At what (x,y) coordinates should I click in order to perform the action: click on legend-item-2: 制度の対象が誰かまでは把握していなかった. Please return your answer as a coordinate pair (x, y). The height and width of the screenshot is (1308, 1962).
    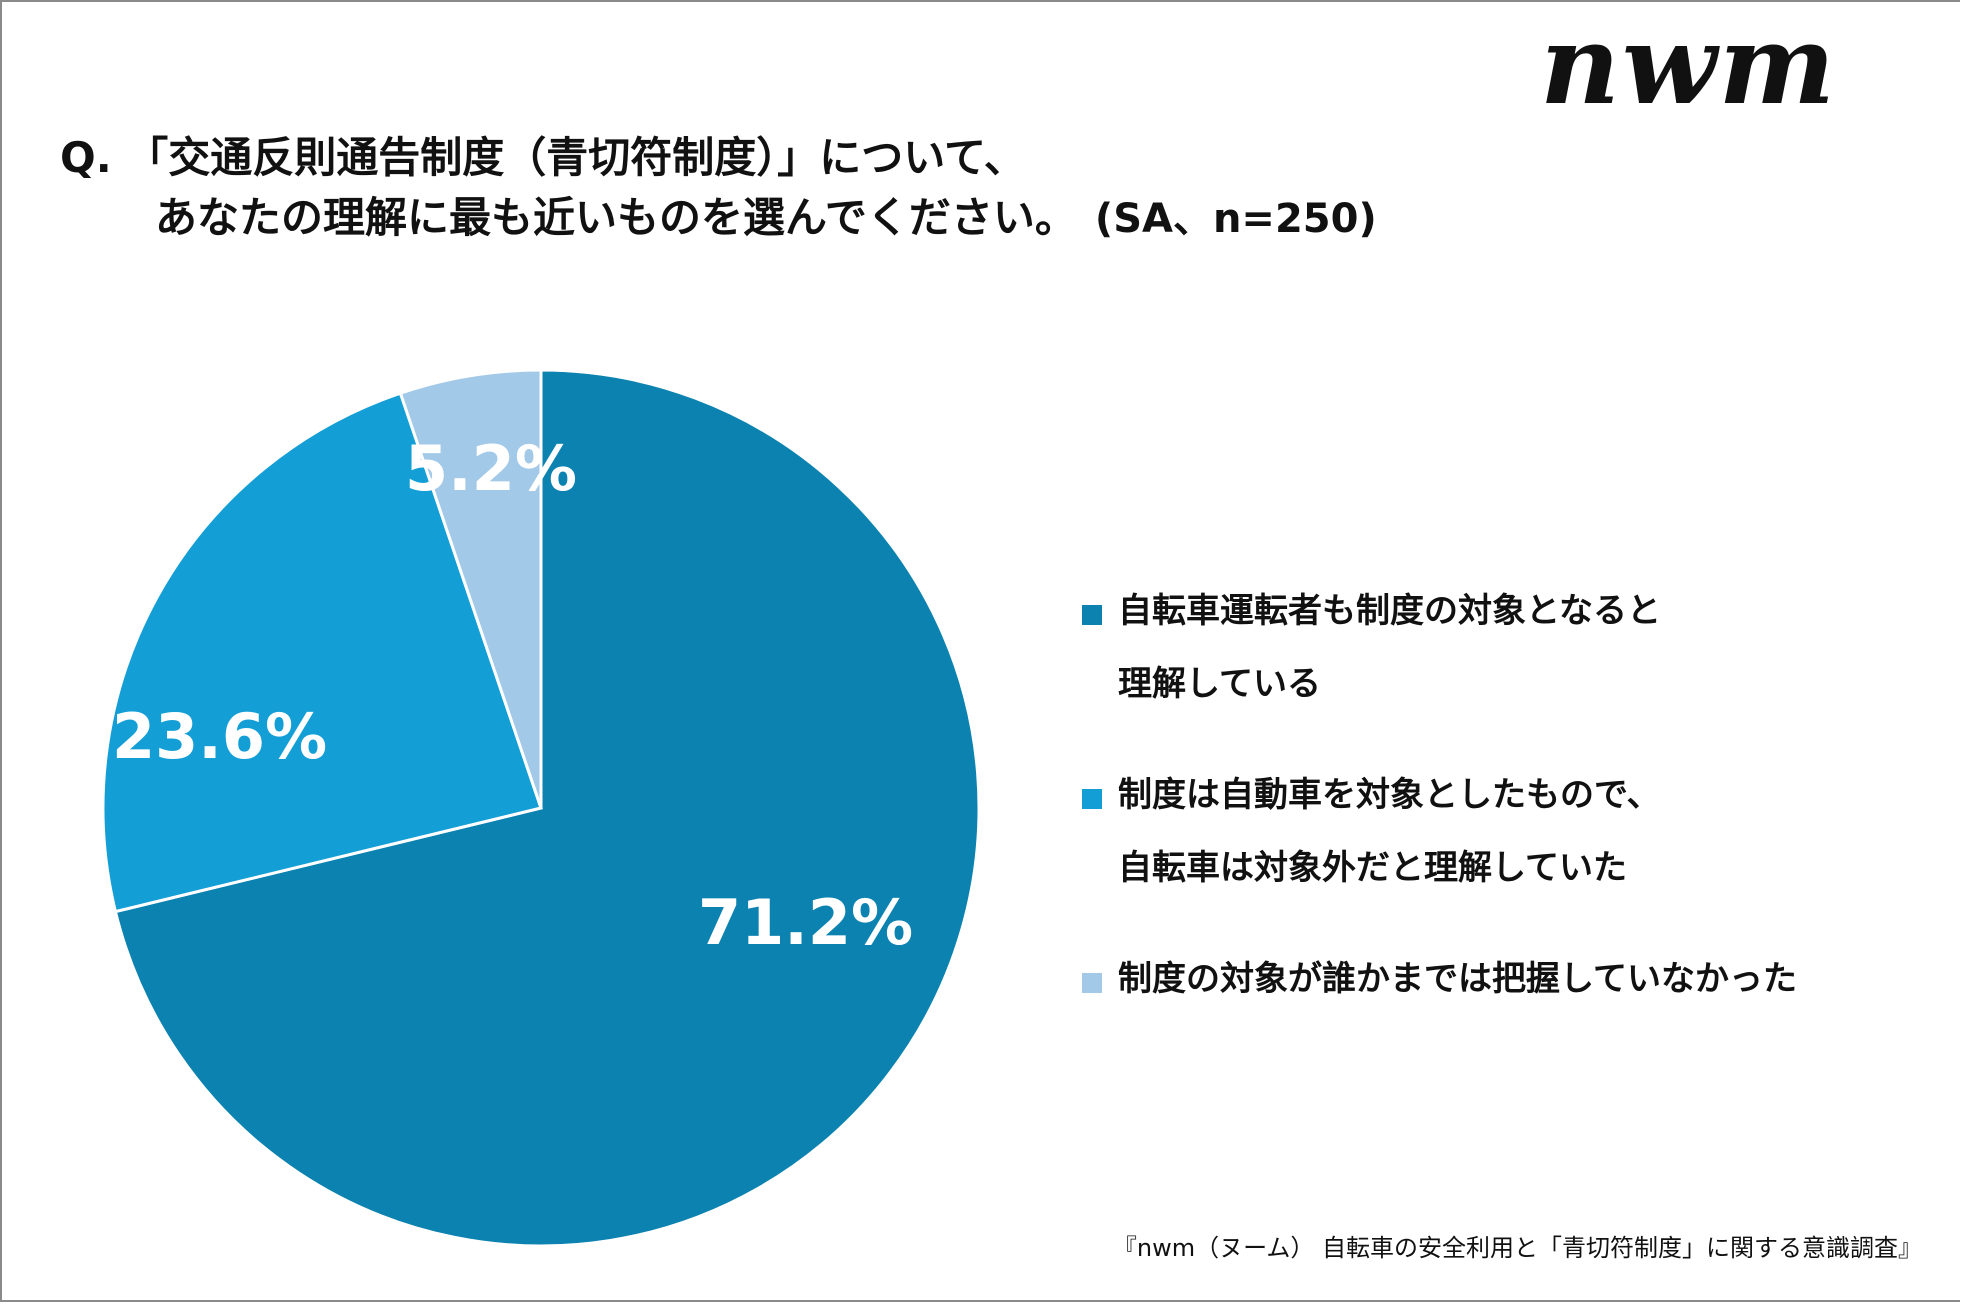
    Looking at the image, I should click on (1439, 979).